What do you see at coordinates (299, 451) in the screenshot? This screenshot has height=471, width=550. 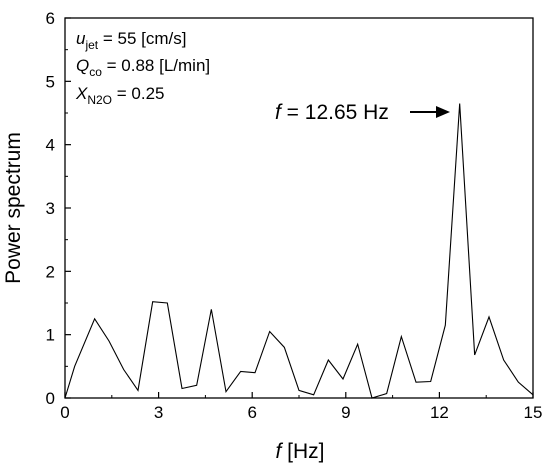 I see `x-axis-title: f [Hz]` at bounding box center [299, 451].